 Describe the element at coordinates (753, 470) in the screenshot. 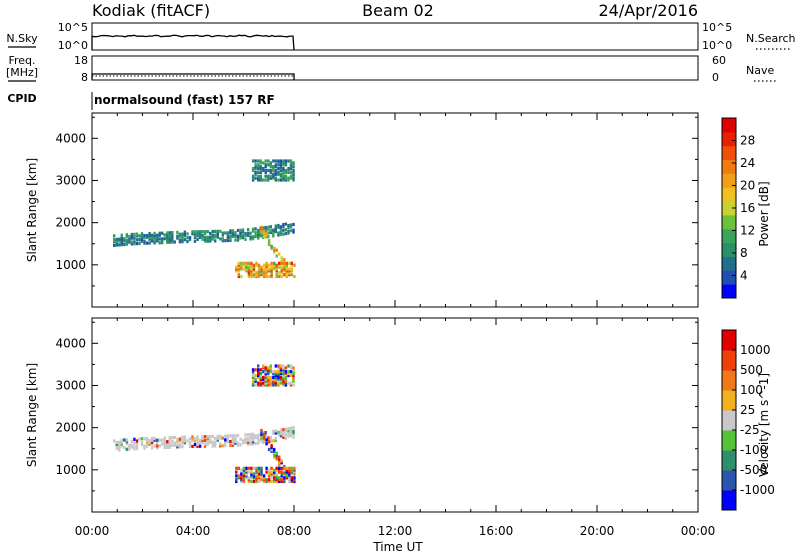

I see `colorbar-tick-label: -500` at that location.